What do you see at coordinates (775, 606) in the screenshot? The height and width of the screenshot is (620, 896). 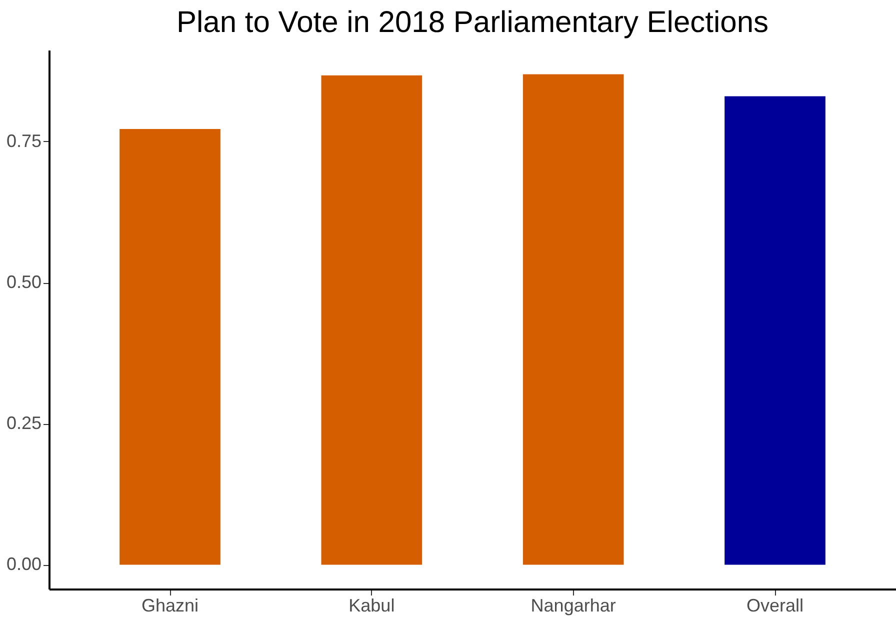 I see `x-tick-label: Overall` at bounding box center [775, 606].